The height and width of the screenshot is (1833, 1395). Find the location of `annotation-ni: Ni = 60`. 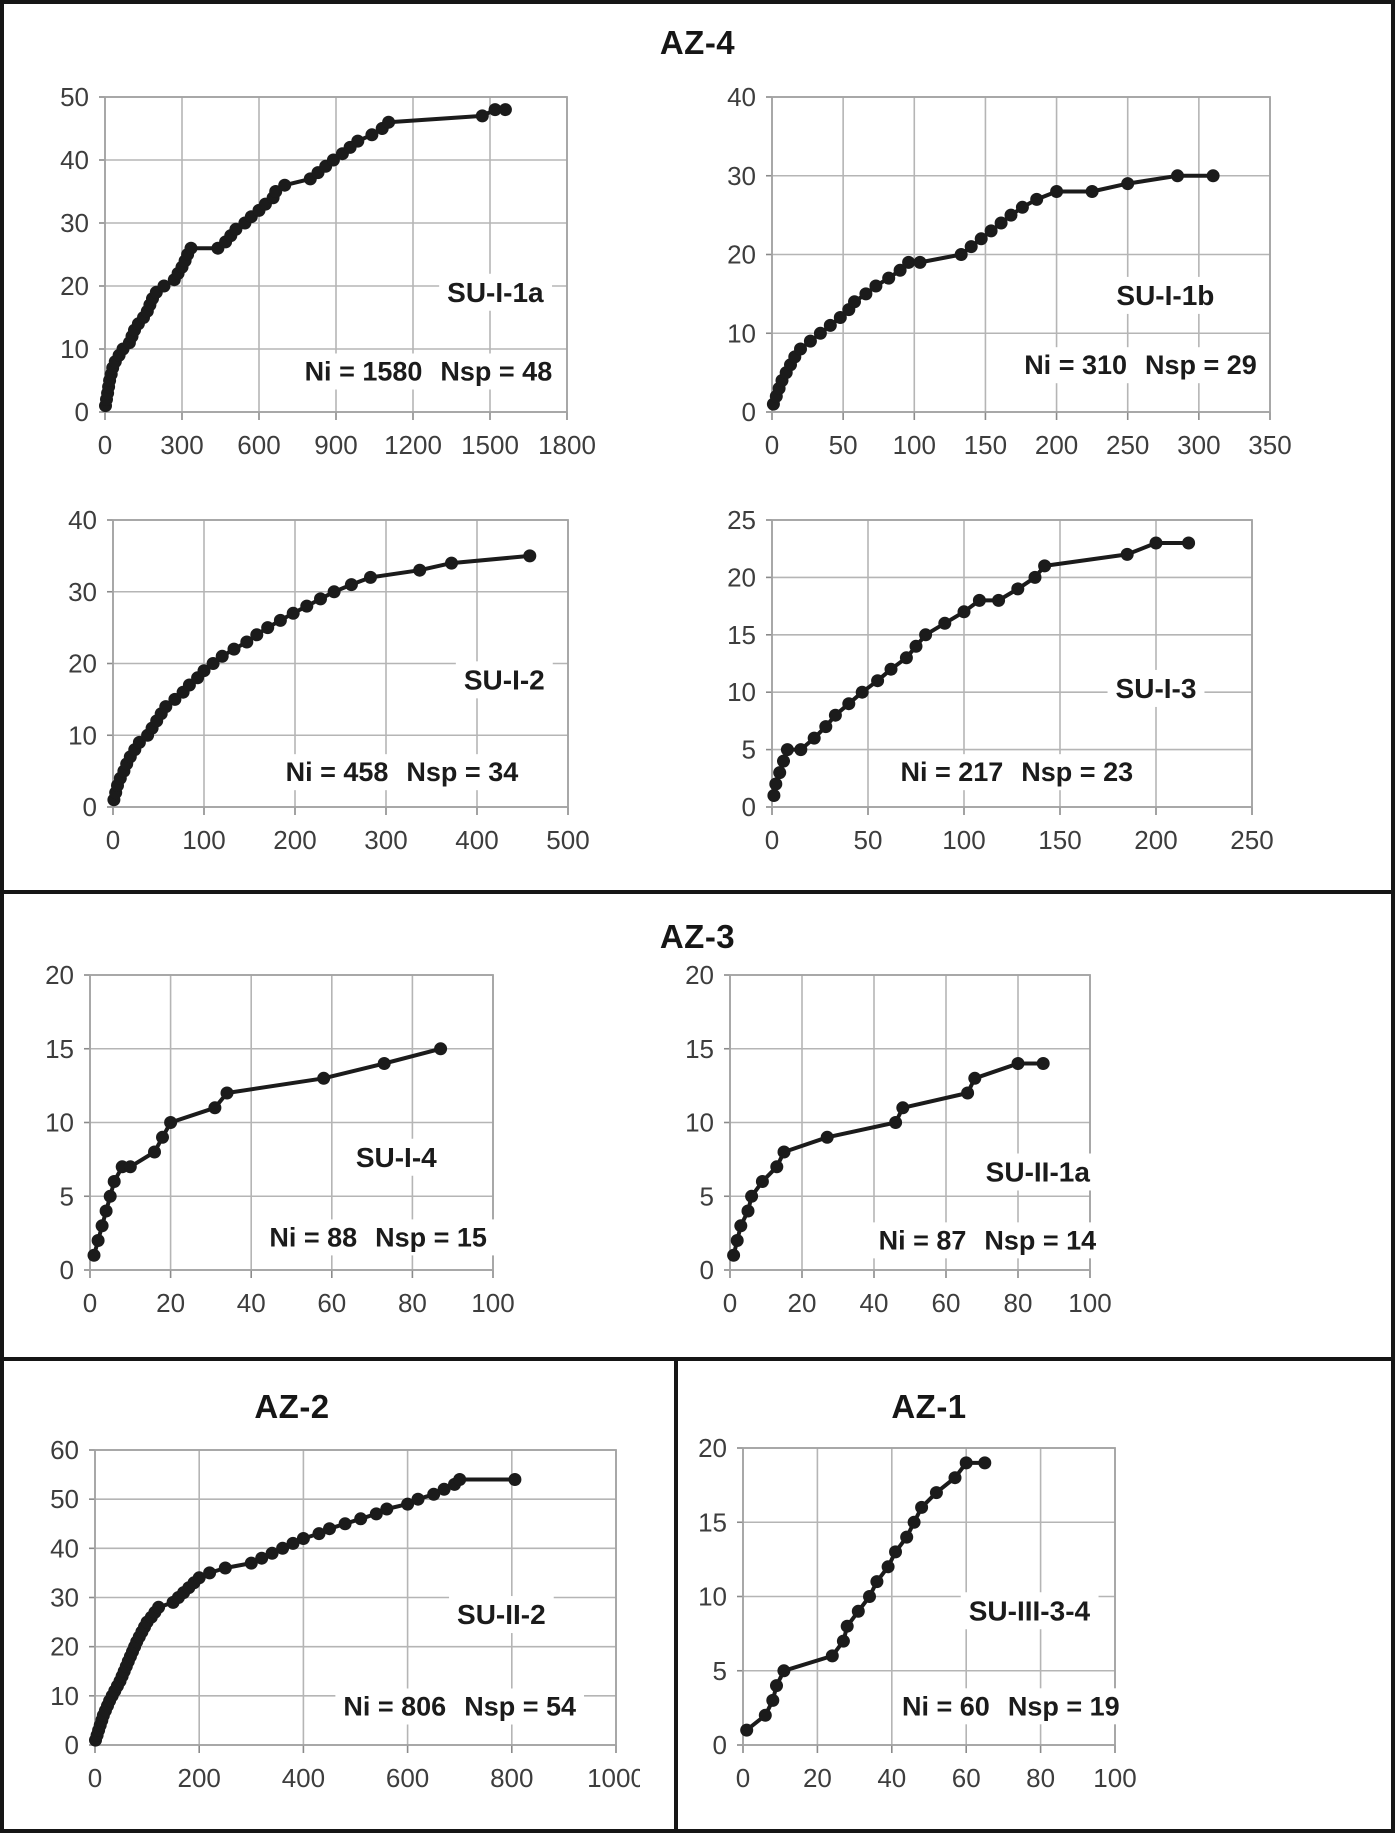

annotation-ni: Ni = 60 is located at coordinates (946, 1706).